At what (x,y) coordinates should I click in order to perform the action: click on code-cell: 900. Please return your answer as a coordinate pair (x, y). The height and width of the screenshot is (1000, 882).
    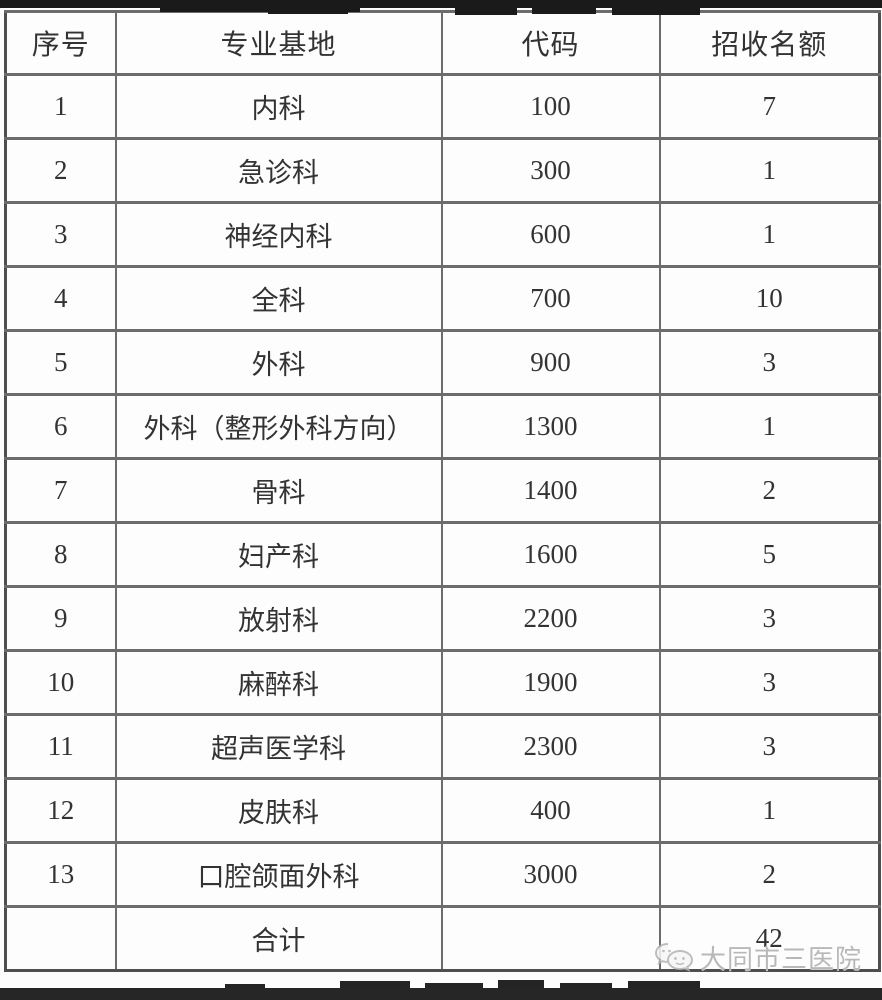
    Looking at the image, I should click on (550, 362).